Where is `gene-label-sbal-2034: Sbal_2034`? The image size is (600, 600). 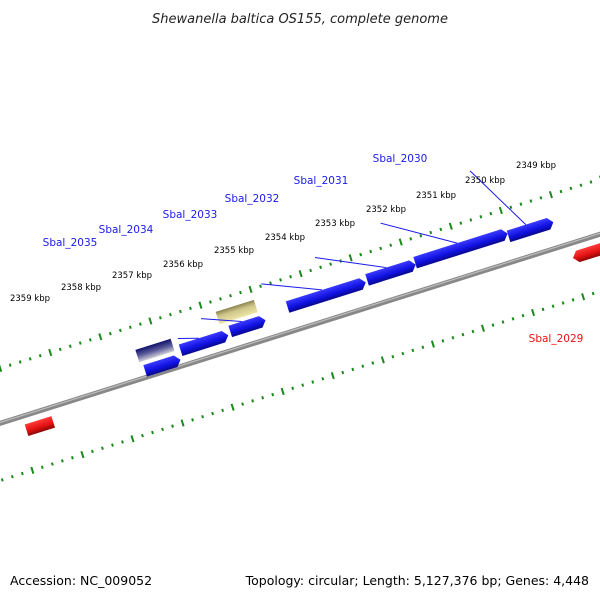 gene-label-sbal-2034: Sbal_2034 is located at coordinates (126, 230).